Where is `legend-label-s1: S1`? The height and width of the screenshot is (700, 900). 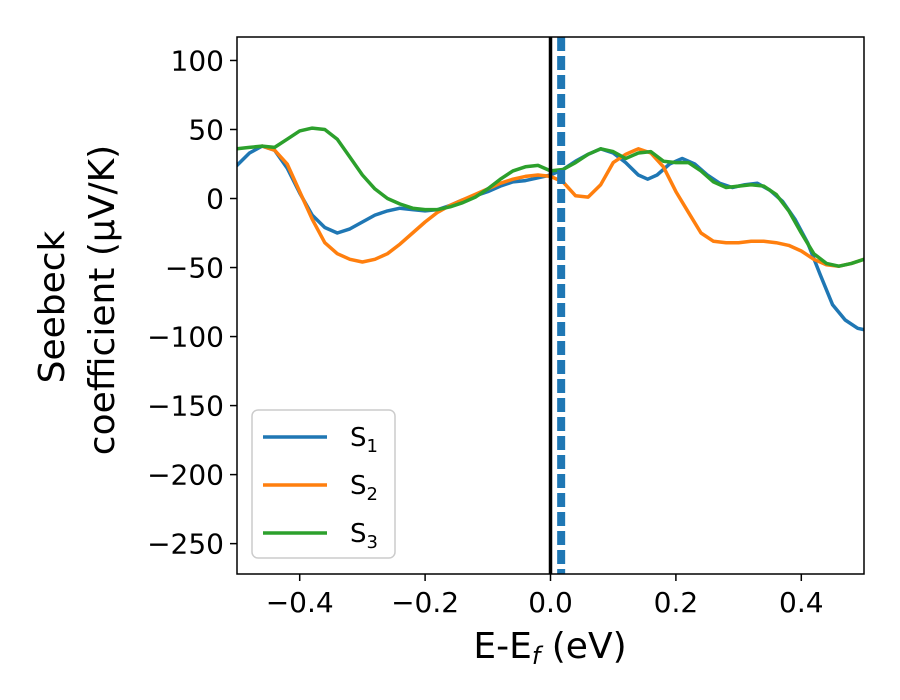 legend-label-s1: S1 is located at coordinates (364, 440).